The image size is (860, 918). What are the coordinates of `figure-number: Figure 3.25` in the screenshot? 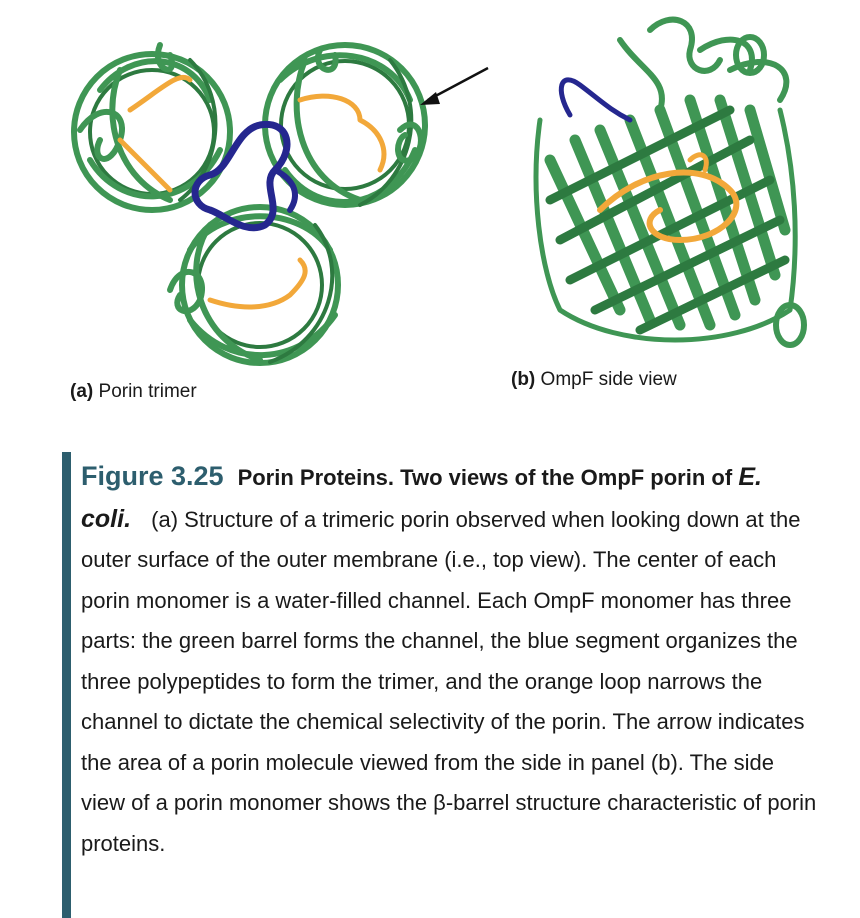 It's located at (152, 476).